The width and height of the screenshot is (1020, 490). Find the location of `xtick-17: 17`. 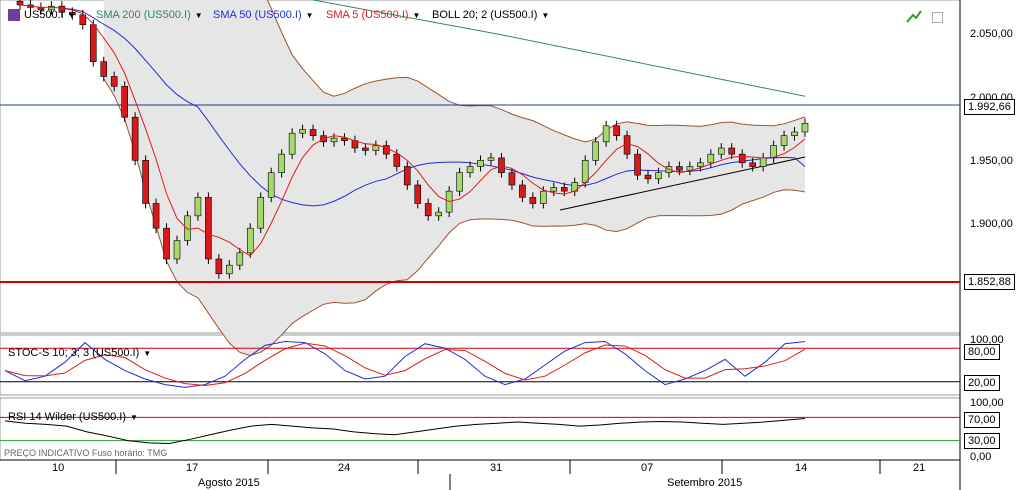

xtick-17: 17 is located at coordinates (192, 468).